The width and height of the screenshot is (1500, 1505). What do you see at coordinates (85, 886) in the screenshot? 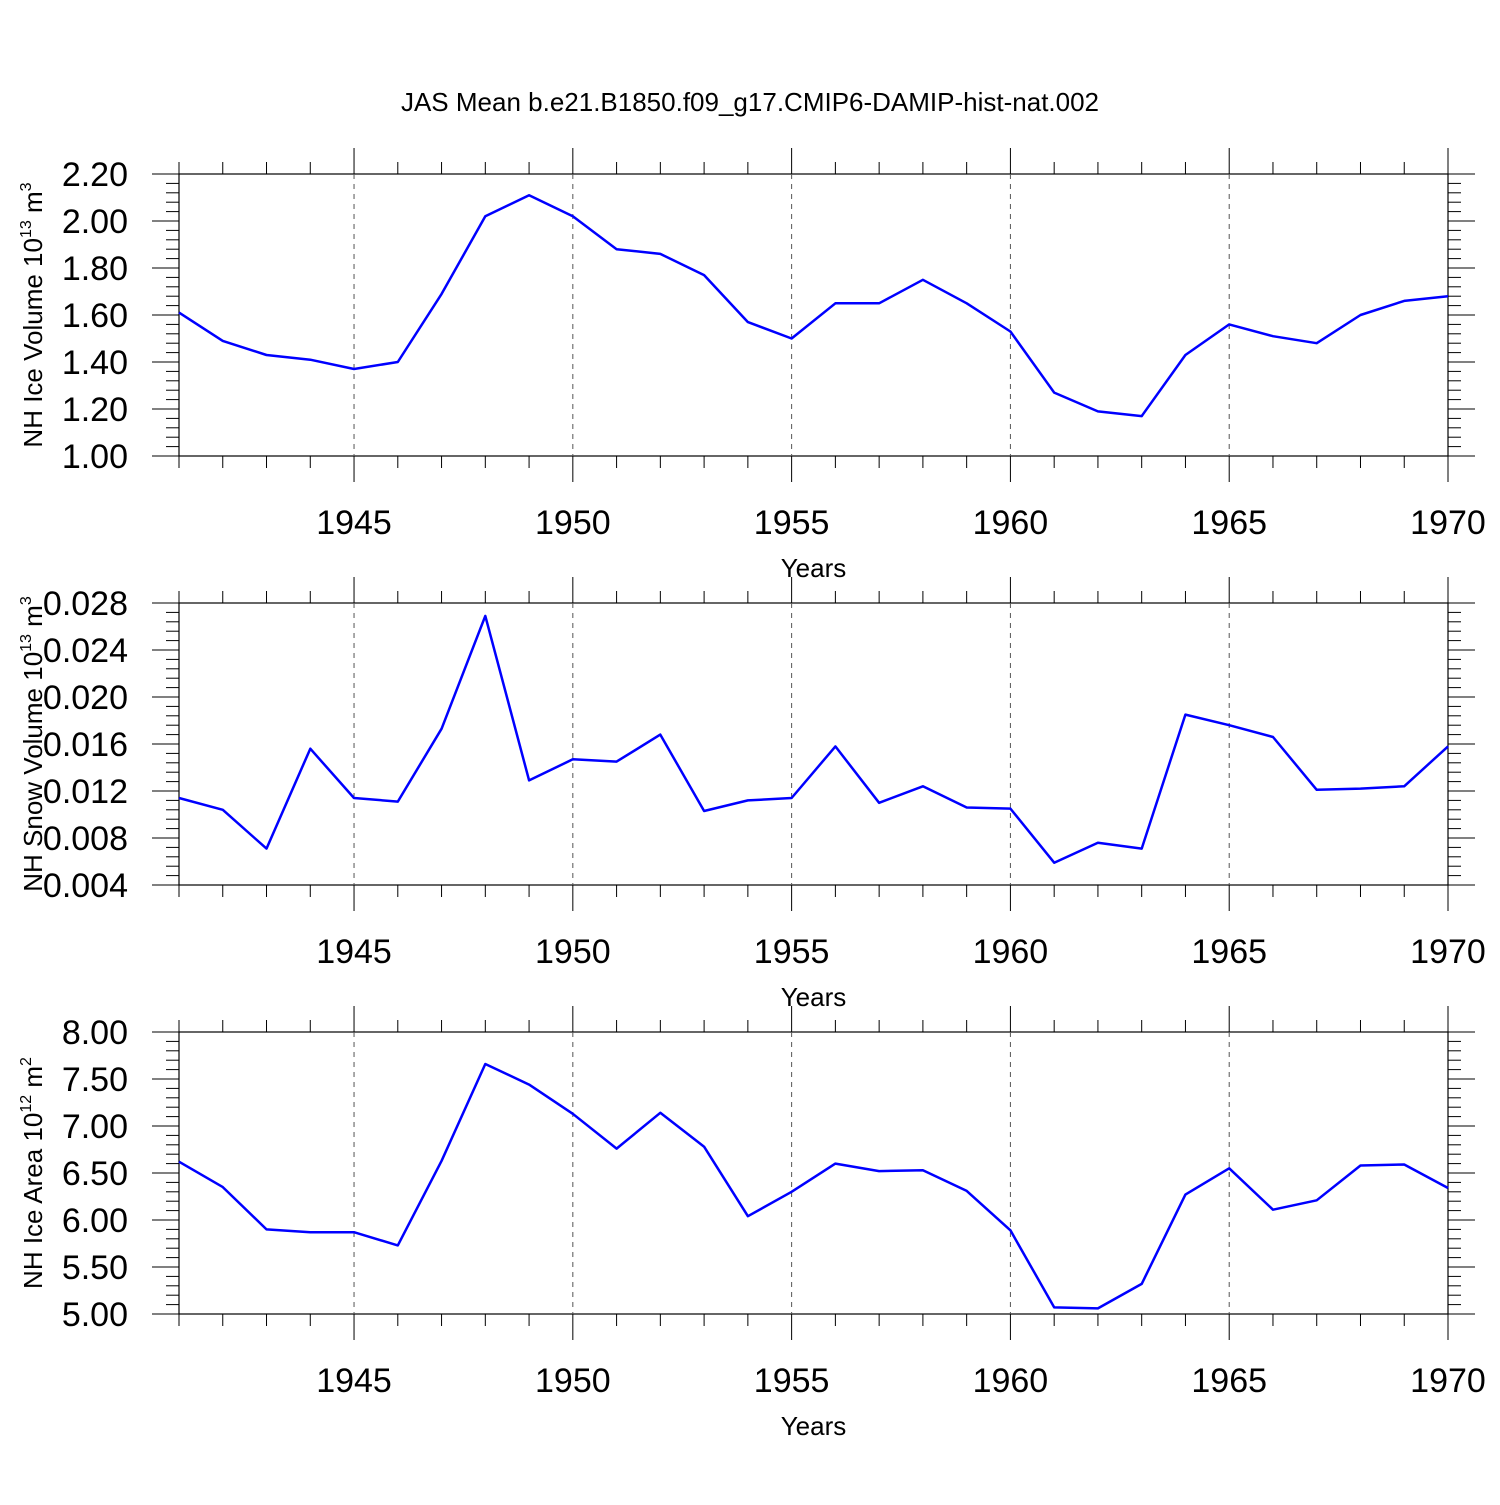
I see `y-tick-label: 0.004` at bounding box center [85, 886].